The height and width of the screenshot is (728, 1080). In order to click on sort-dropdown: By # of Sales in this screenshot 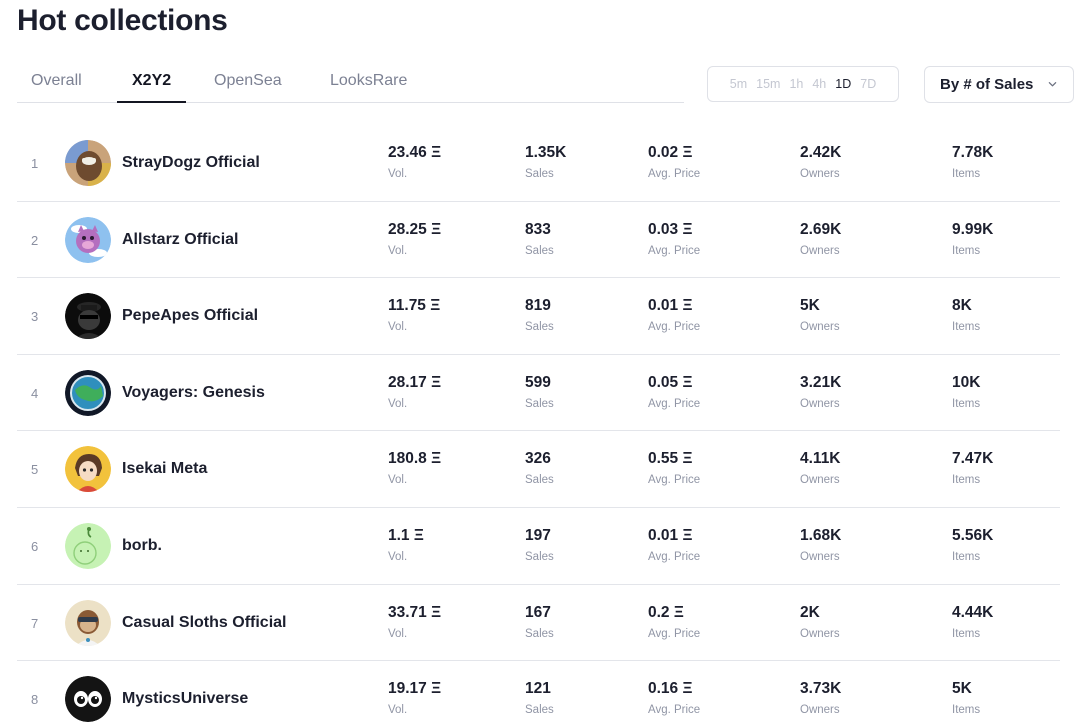, I will do `click(999, 84)`.